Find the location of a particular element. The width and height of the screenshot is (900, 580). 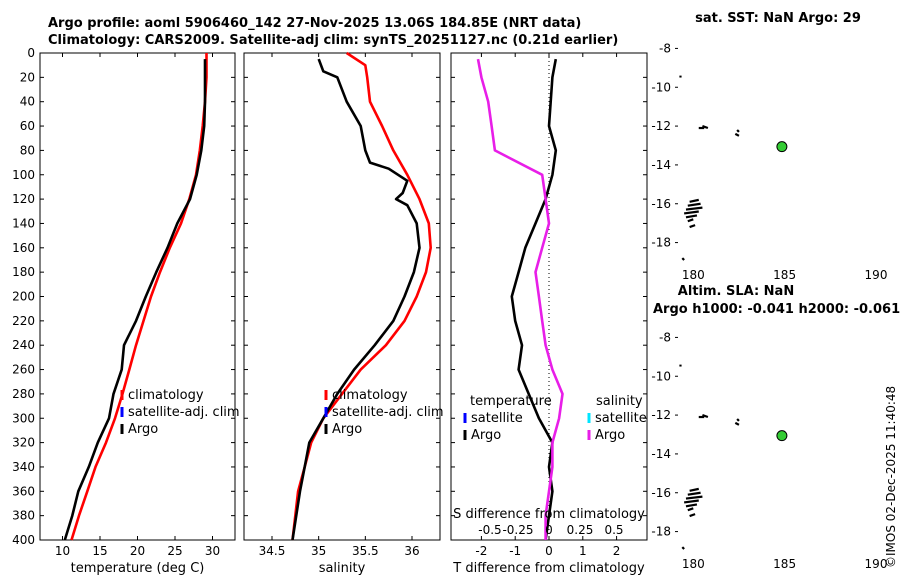

sla_map-float-marker is located at coordinates (782, 436).